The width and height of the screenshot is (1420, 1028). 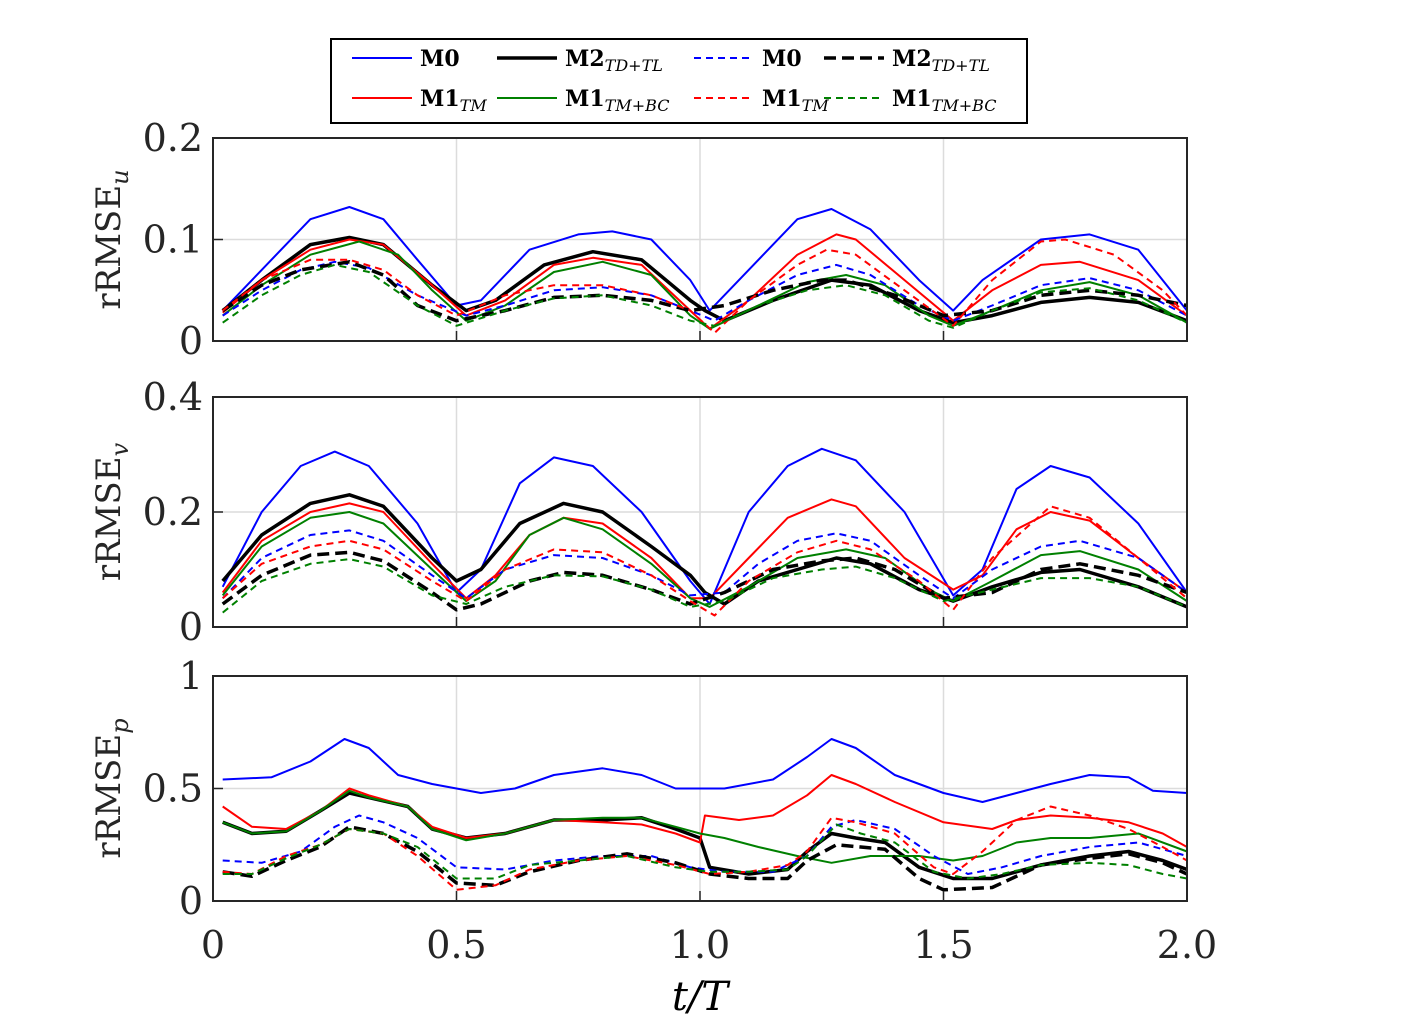 What do you see at coordinates (782, 59) in the screenshot?
I see `legend-label-2: M0` at bounding box center [782, 59].